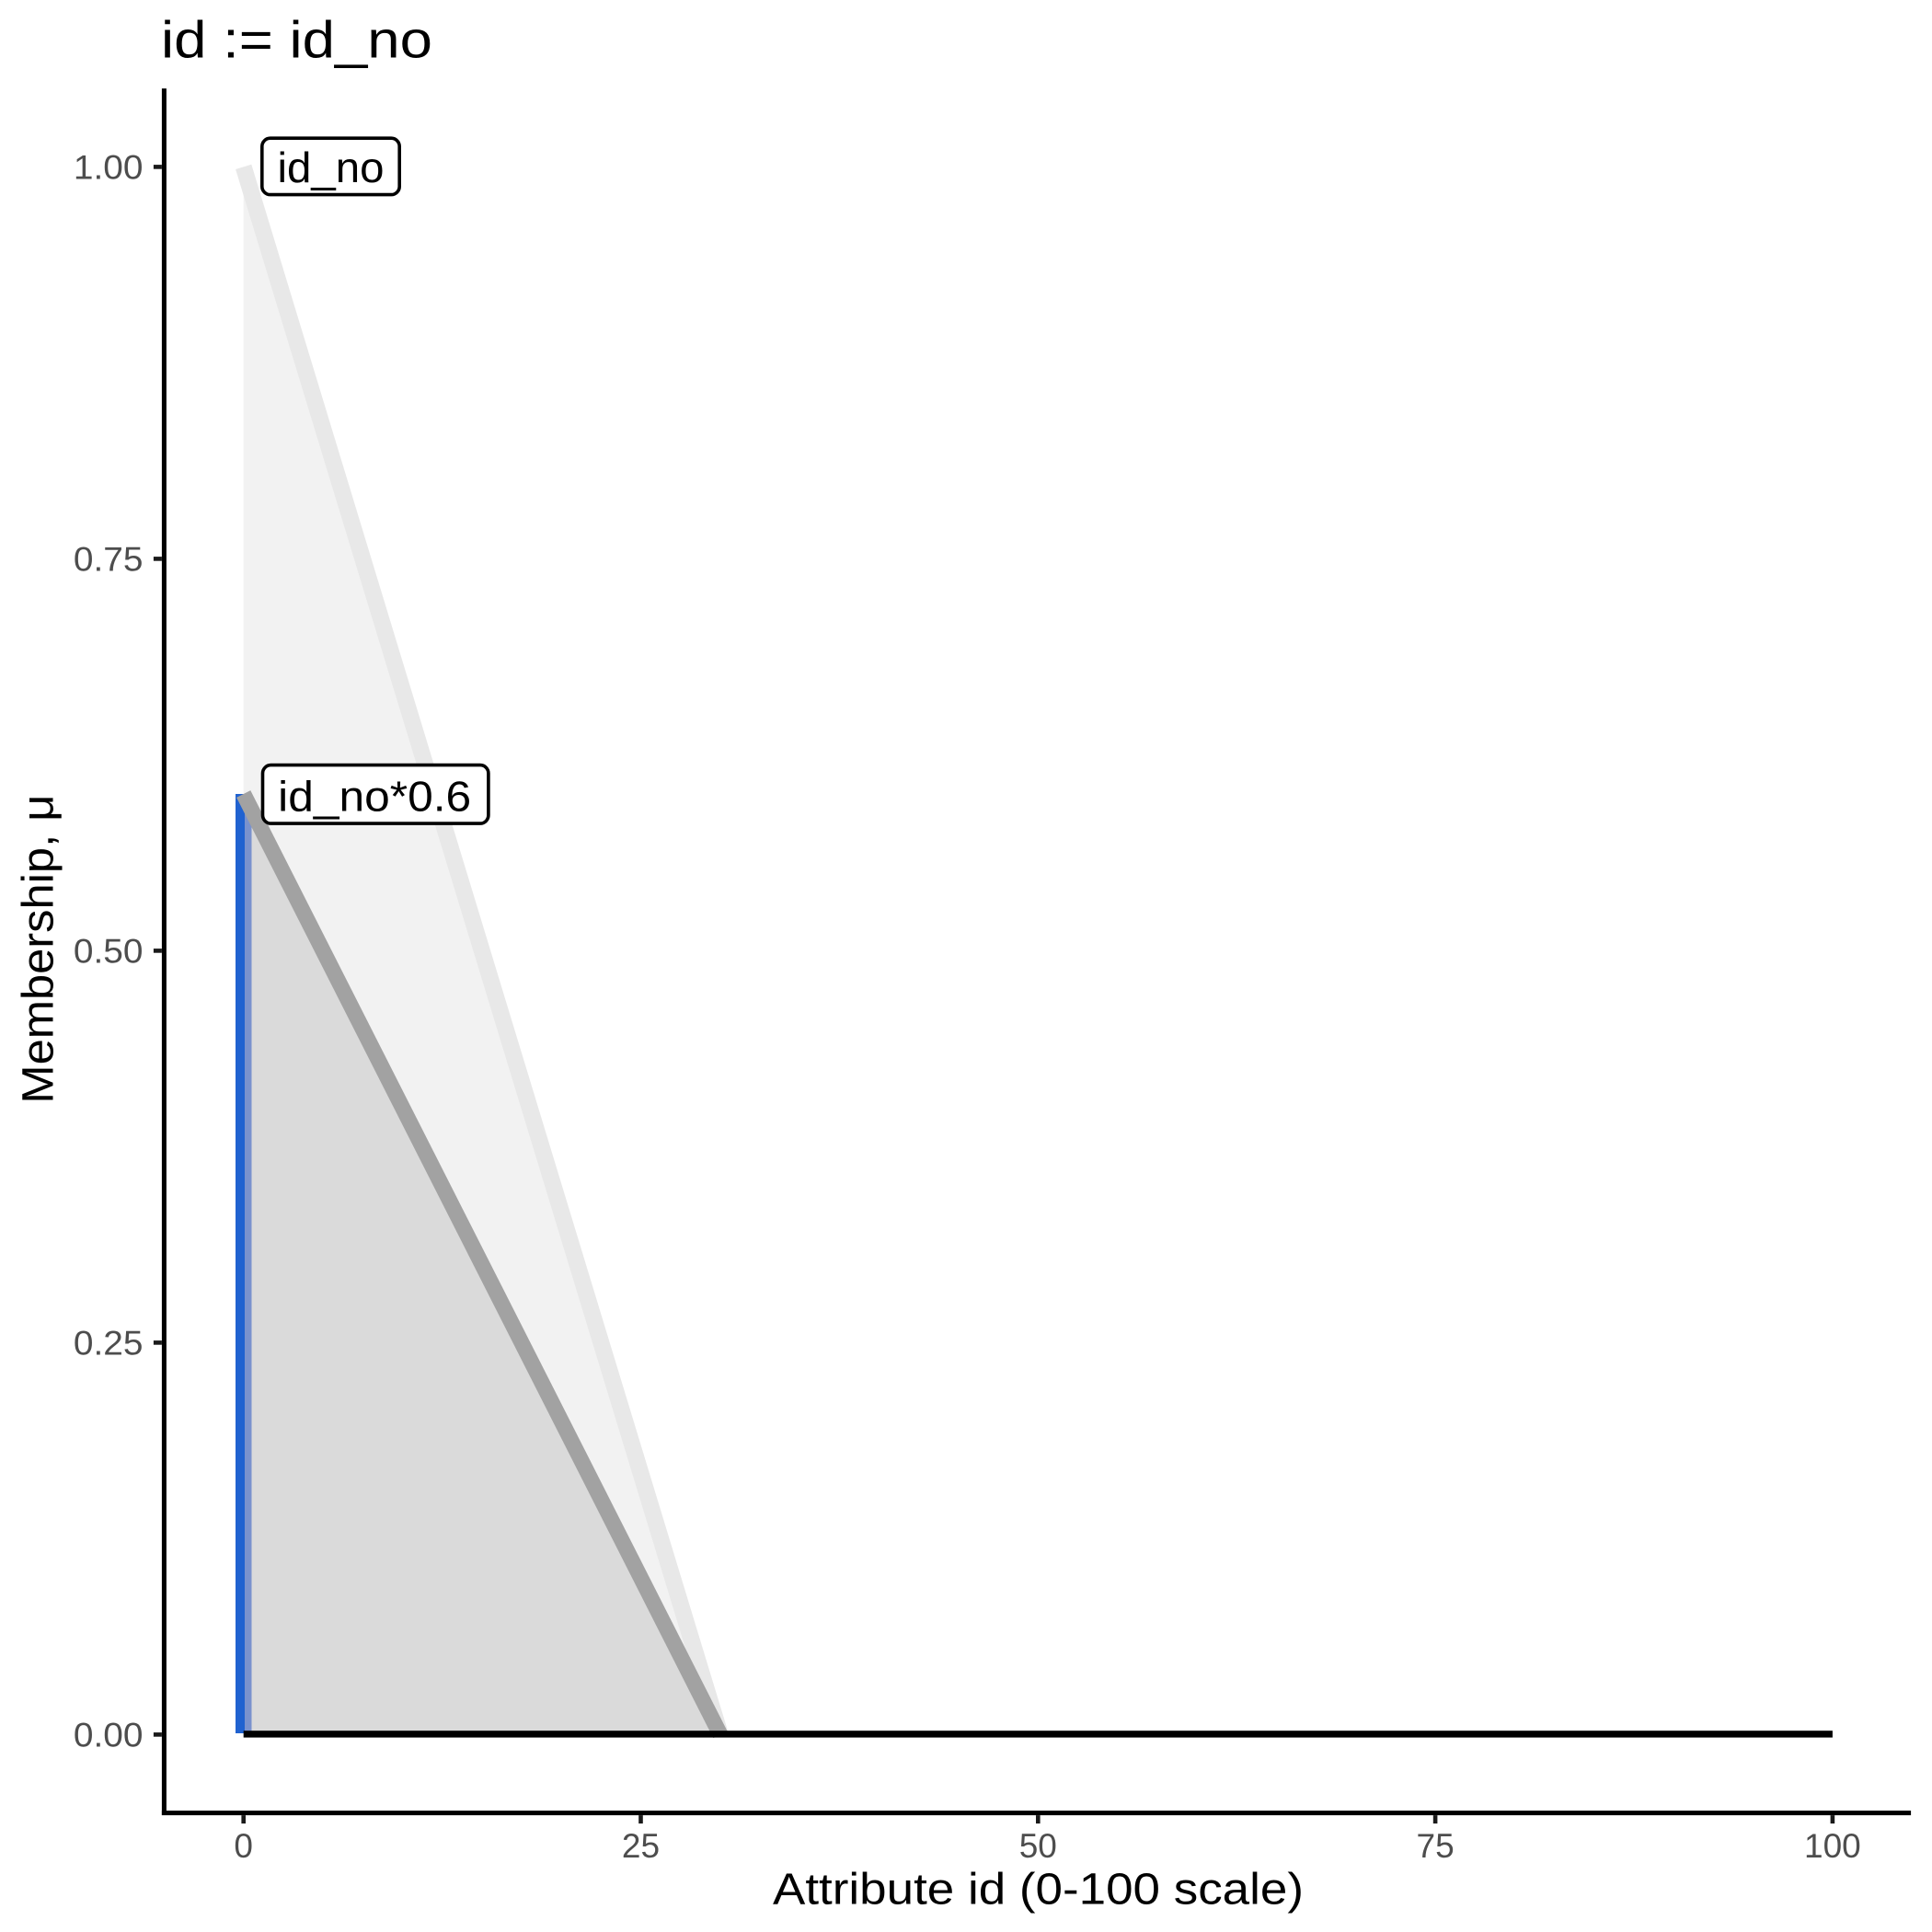  I want to click on svg-text: 100, so click(1832, 1846).